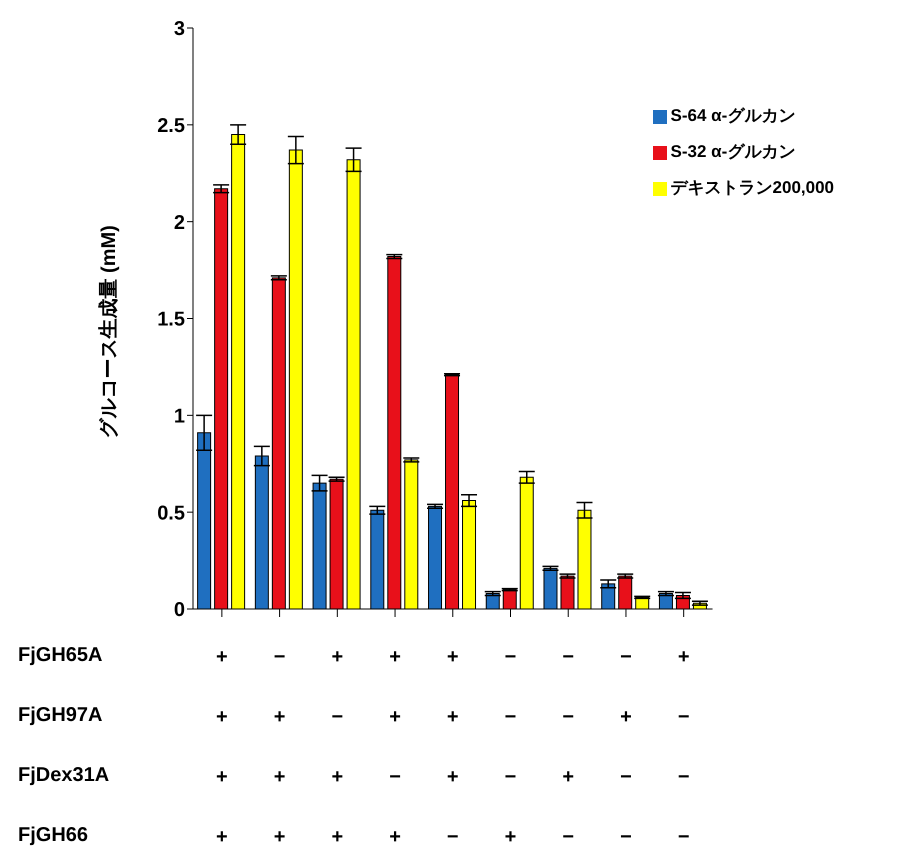  I want to click on y-axis-title: グルコース生成量 (mM), so click(109, 331).